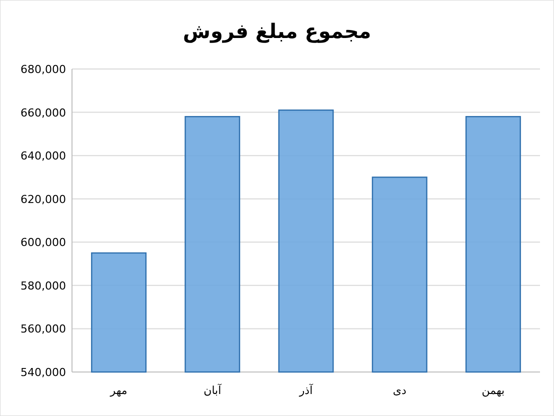 This screenshot has width=554, height=416. Describe the element at coordinates (43, 285) in the screenshot. I see `y-tick-label: 580,000` at that location.